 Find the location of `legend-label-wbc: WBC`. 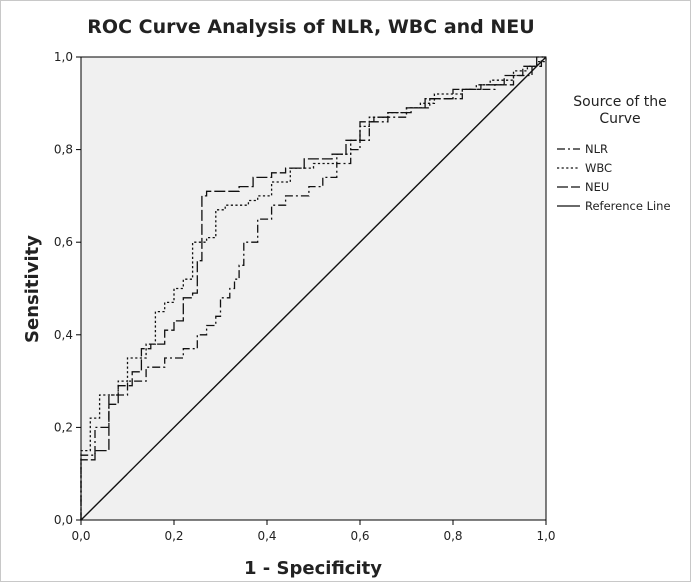

legend-label-wbc: WBC is located at coordinates (598, 168).